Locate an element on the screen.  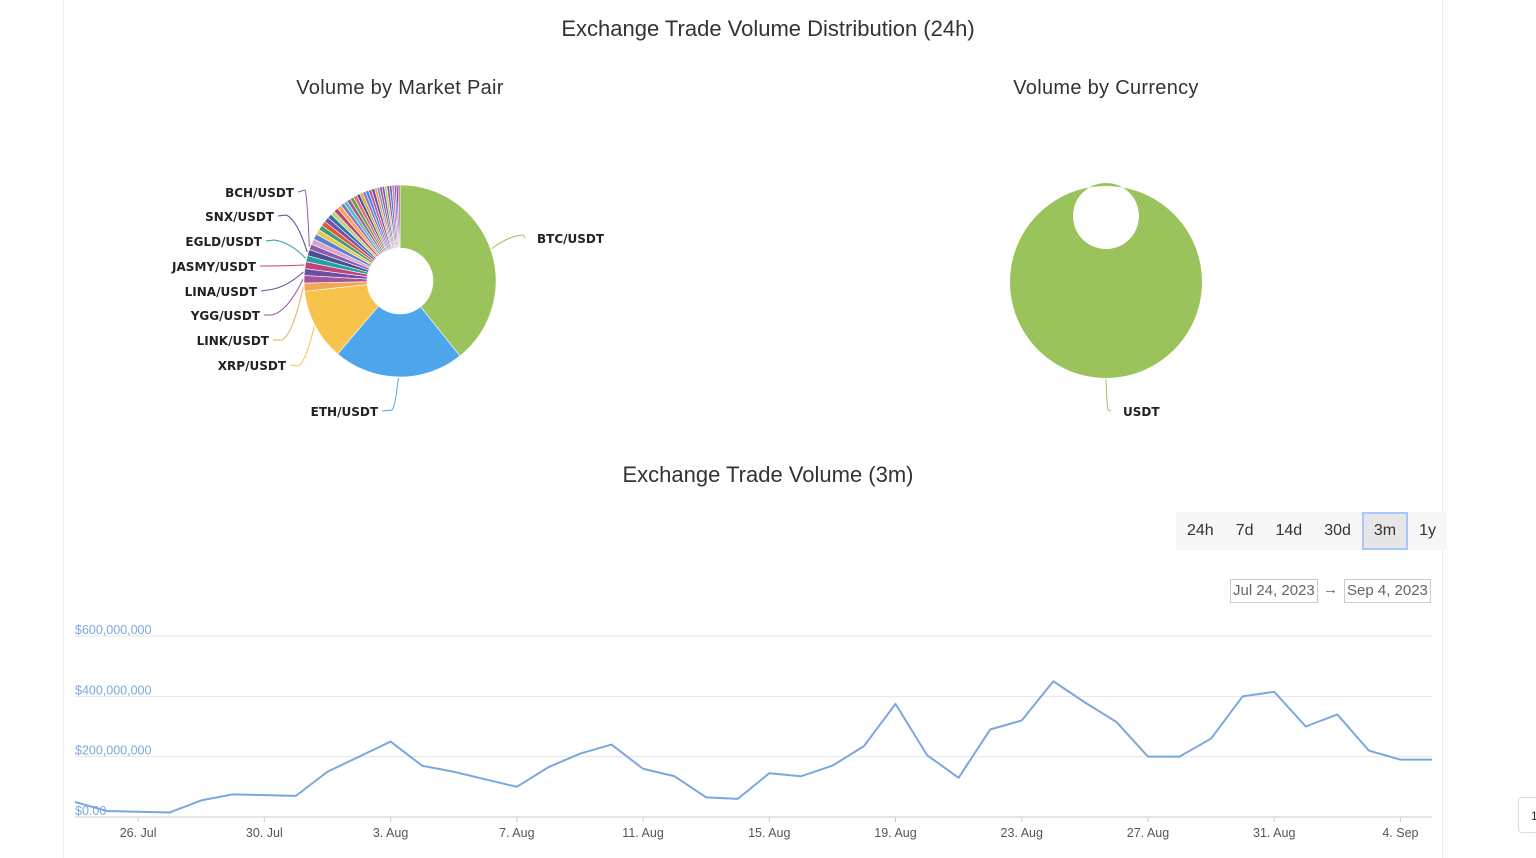
x-tick-label-8: 27. Aug is located at coordinates (1148, 833).